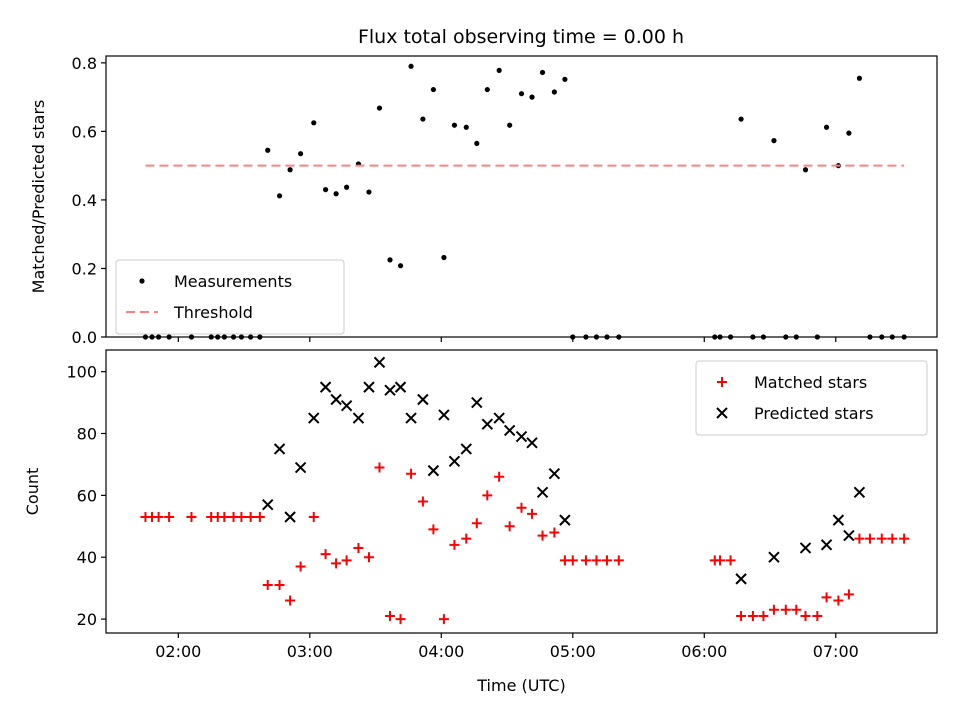 Image resolution: width=960 pixels, height=720 pixels. I want to click on bottom-xtick-label: 05:00, so click(573, 651).